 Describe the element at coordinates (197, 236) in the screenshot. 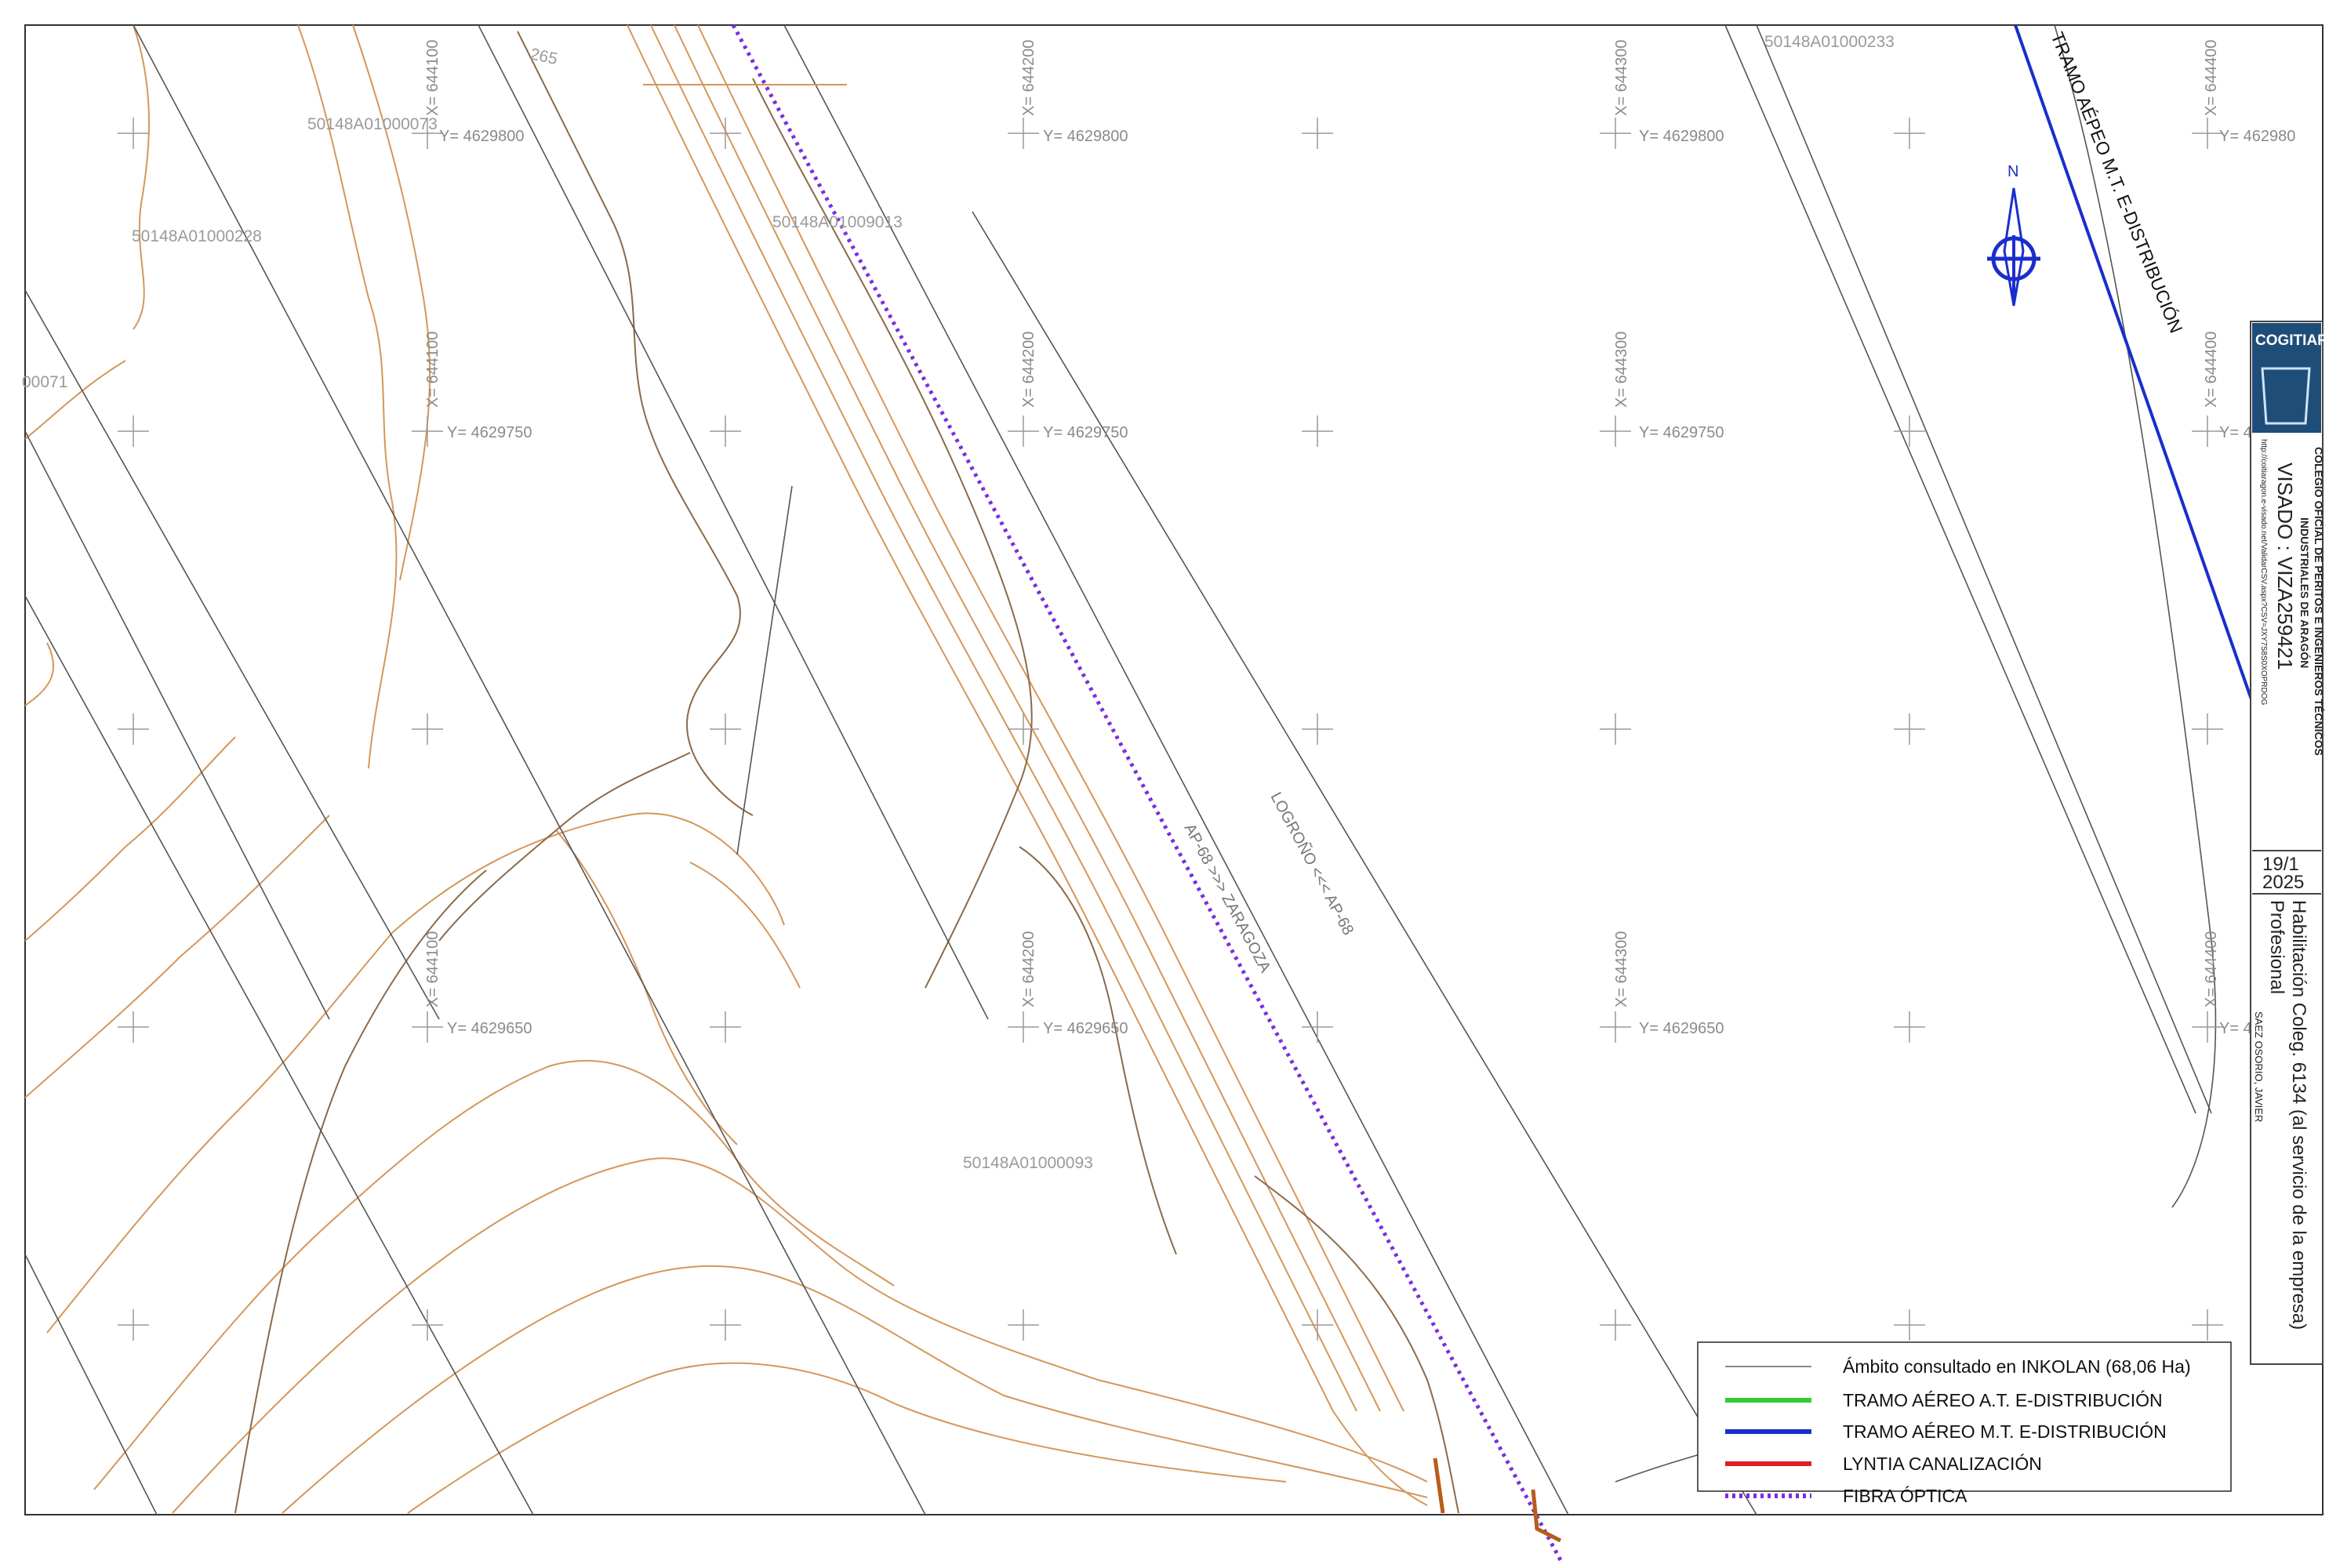

I see `parcel-label-228: 50148A01000228` at that location.